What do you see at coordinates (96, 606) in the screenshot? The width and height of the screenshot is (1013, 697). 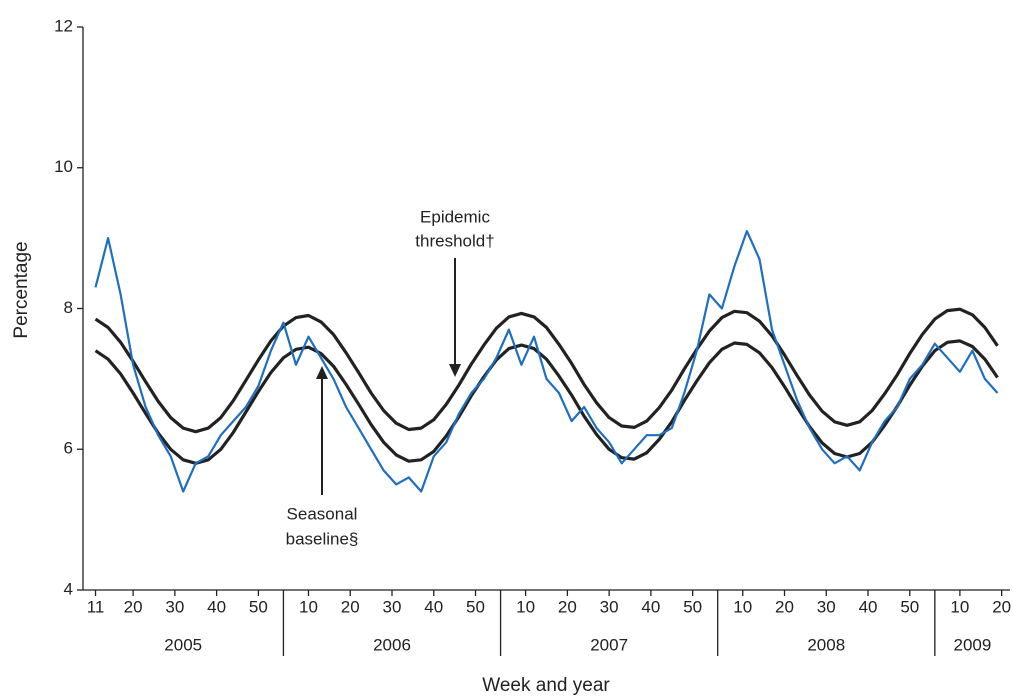 I see `x-tick-label: 11` at bounding box center [96, 606].